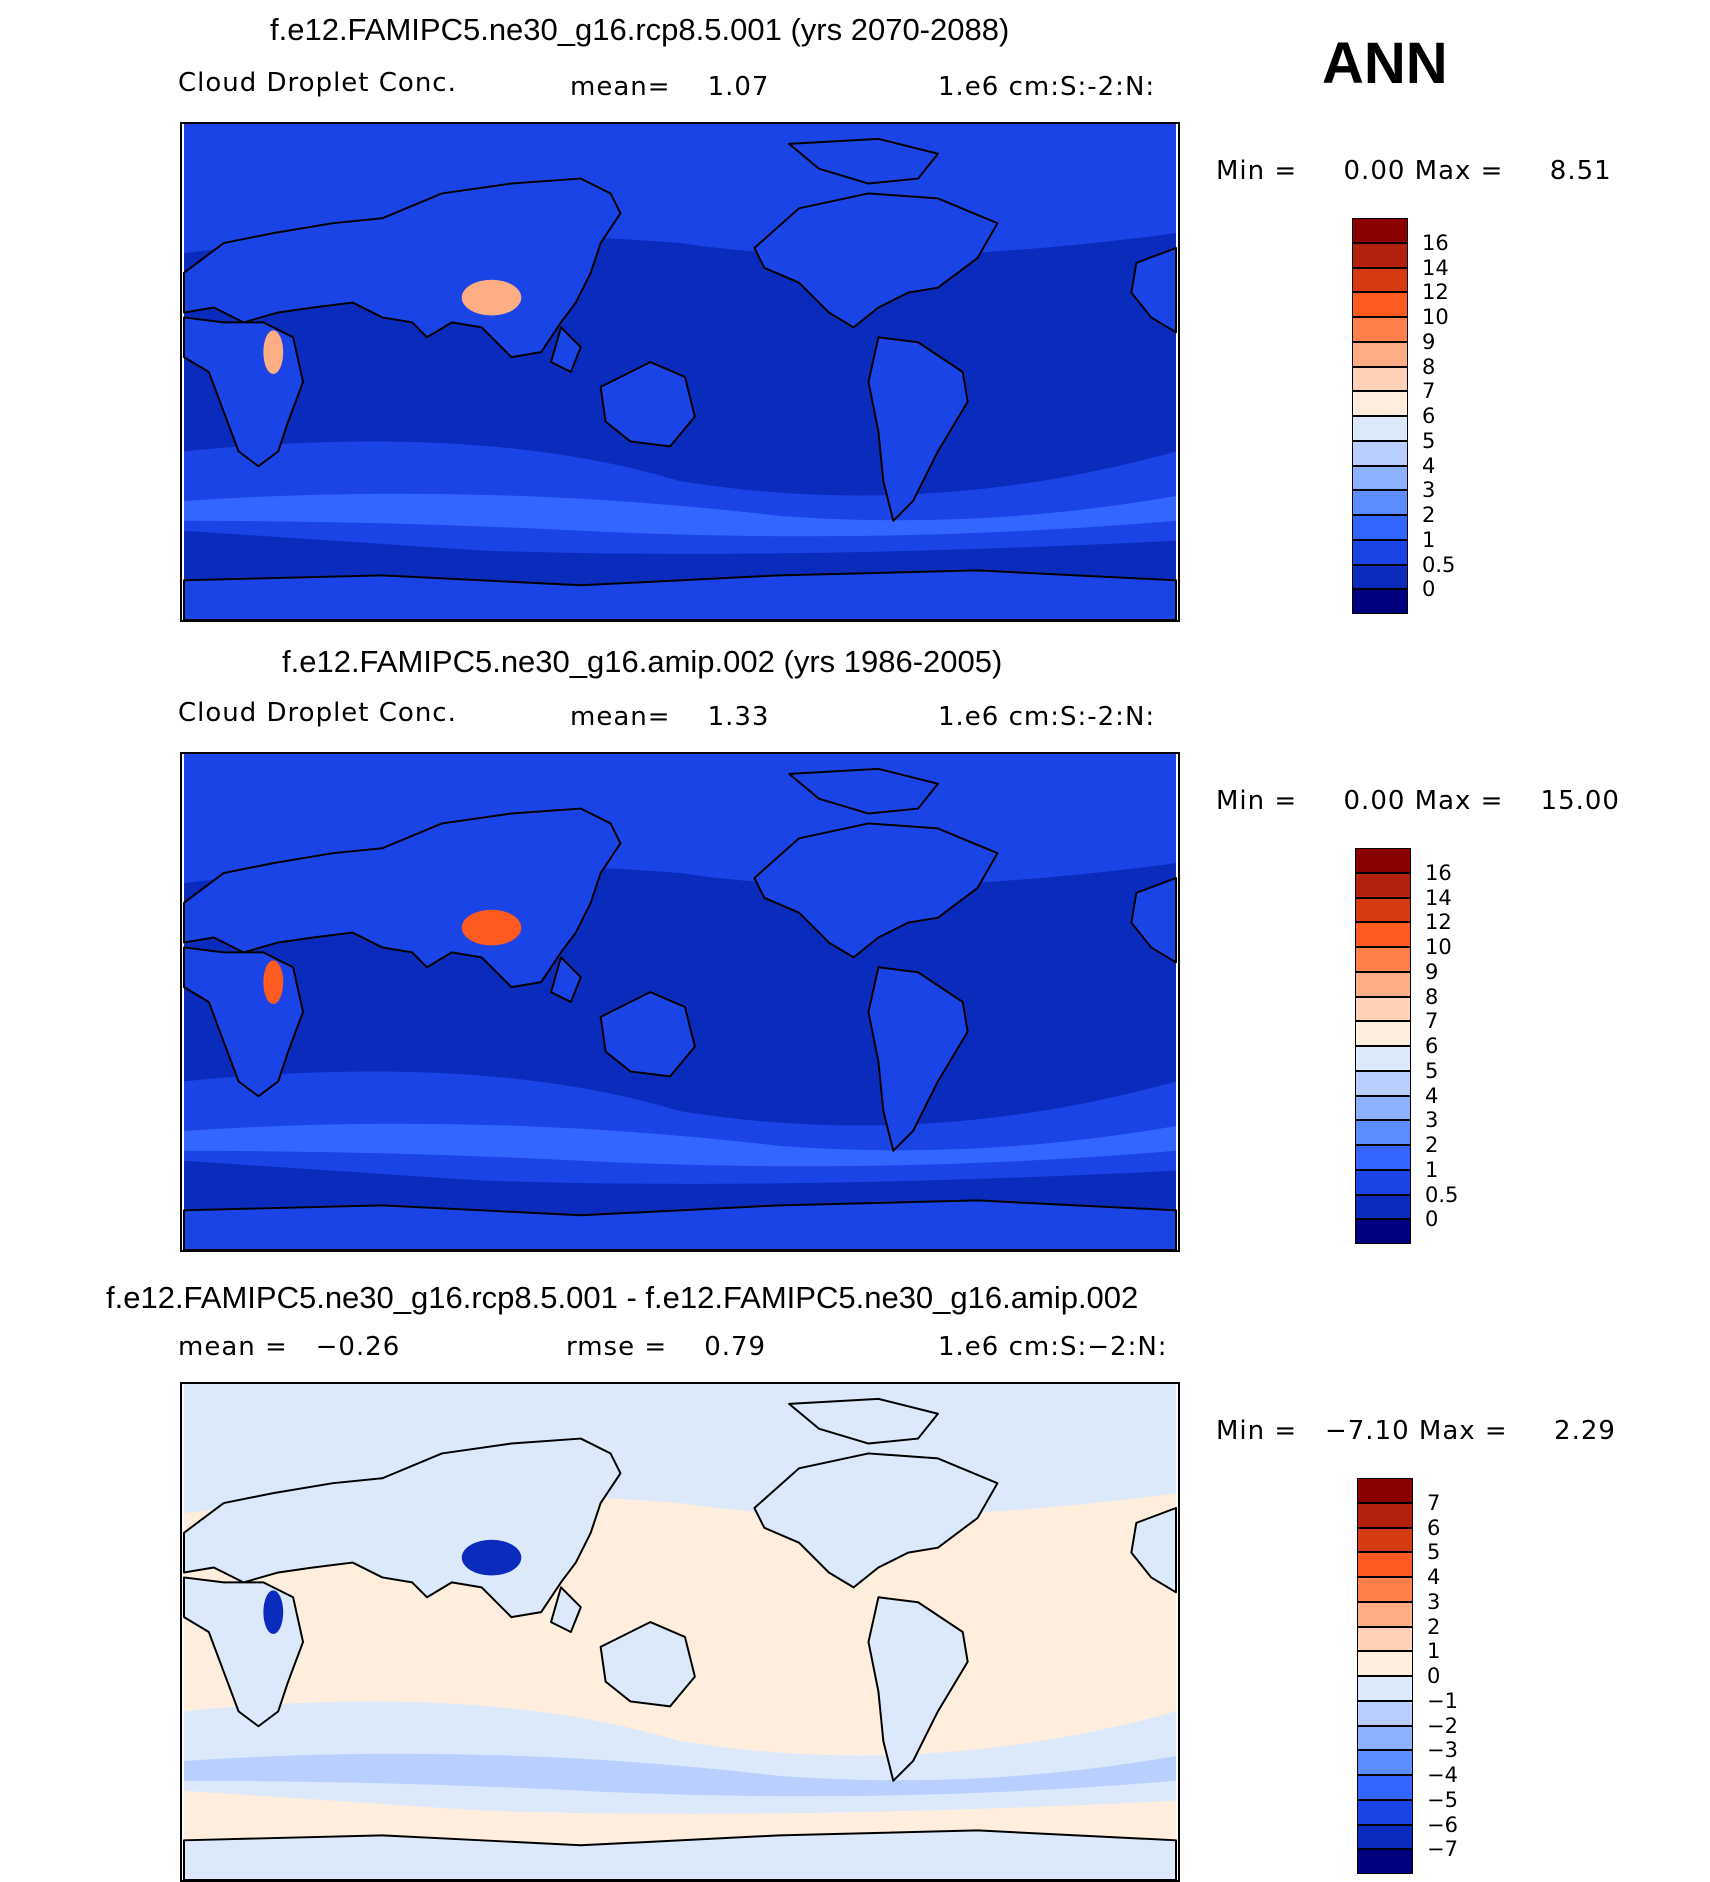  I want to click on colorbar-tick-label: −7, so click(1442, 1849).